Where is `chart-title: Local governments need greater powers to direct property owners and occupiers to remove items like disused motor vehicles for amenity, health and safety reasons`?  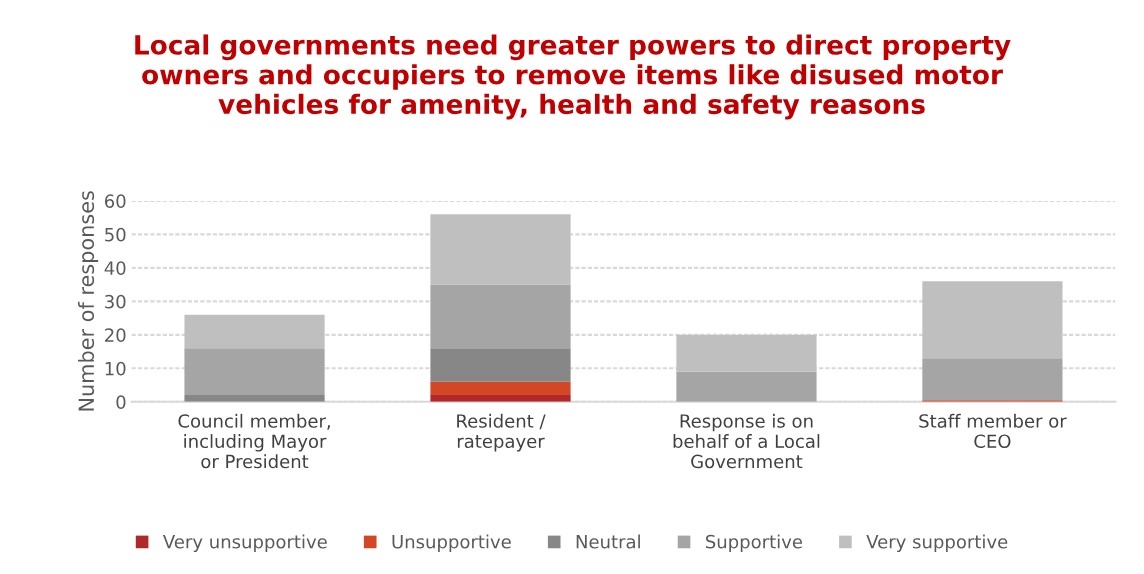
chart-title: Local governments need greater powers to direct property owners and occupiers to remove items like disused motor vehicles for amenity, health and safety reasons is located at coordinates (573, 77).